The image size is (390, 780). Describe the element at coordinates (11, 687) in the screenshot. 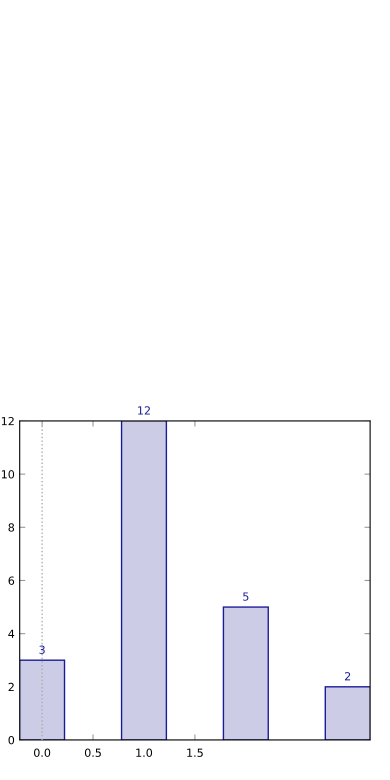

I see `y-tick-label: 2` at that location.